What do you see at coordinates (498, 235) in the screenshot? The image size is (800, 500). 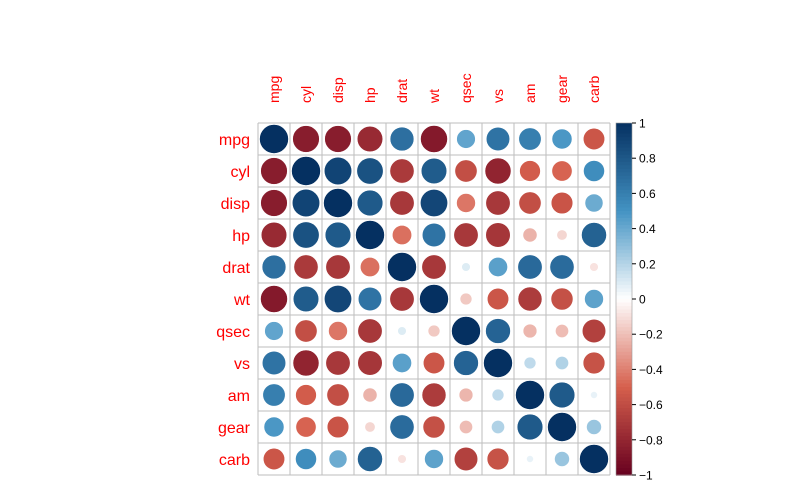 I see `circle-hp-vs` at bounding box center [498, 235].